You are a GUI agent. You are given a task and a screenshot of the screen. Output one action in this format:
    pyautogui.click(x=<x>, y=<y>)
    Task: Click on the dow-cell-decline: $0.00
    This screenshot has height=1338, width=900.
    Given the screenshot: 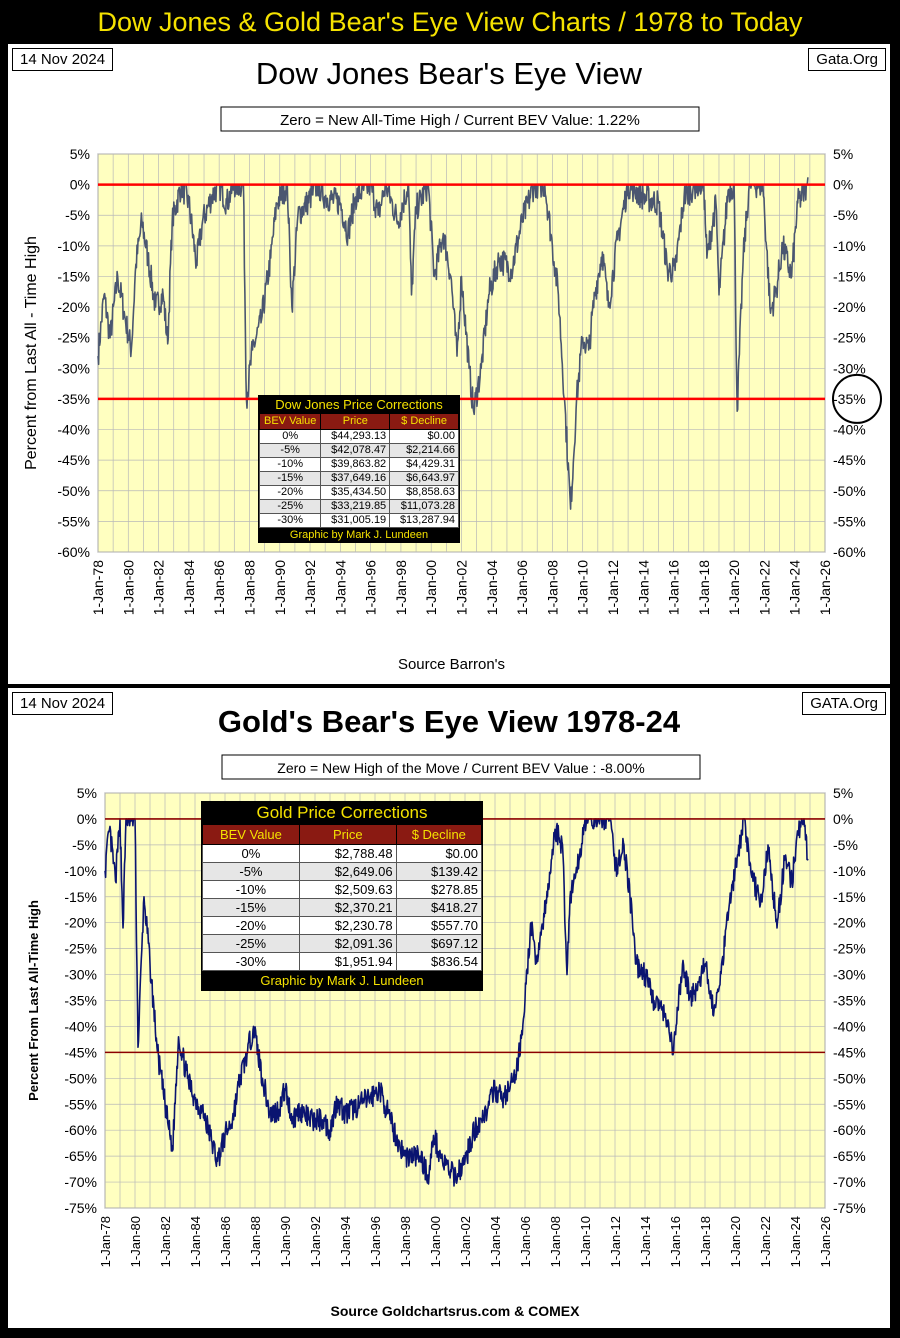 What is the action you would take?
    pyautogui.click(x=424, y=436)
    